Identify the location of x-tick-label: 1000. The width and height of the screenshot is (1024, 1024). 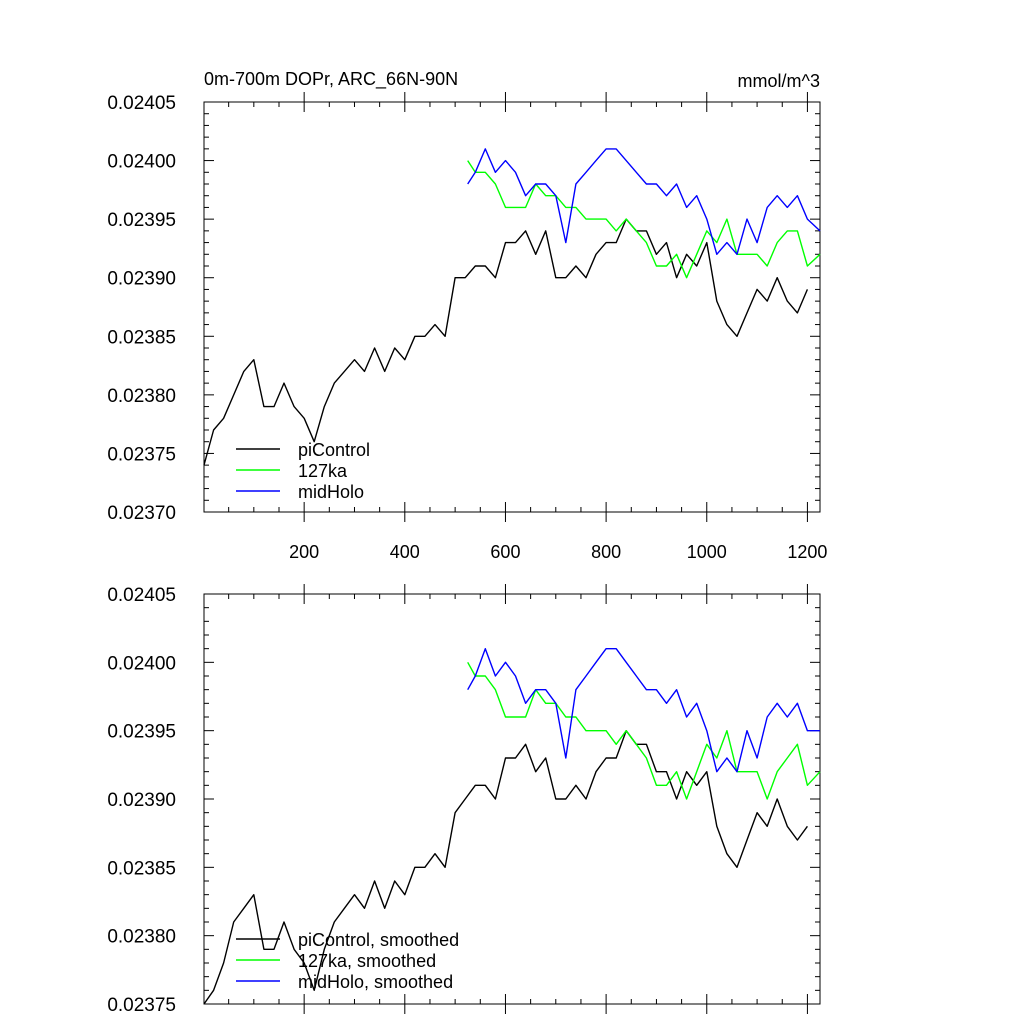
(707, 552).